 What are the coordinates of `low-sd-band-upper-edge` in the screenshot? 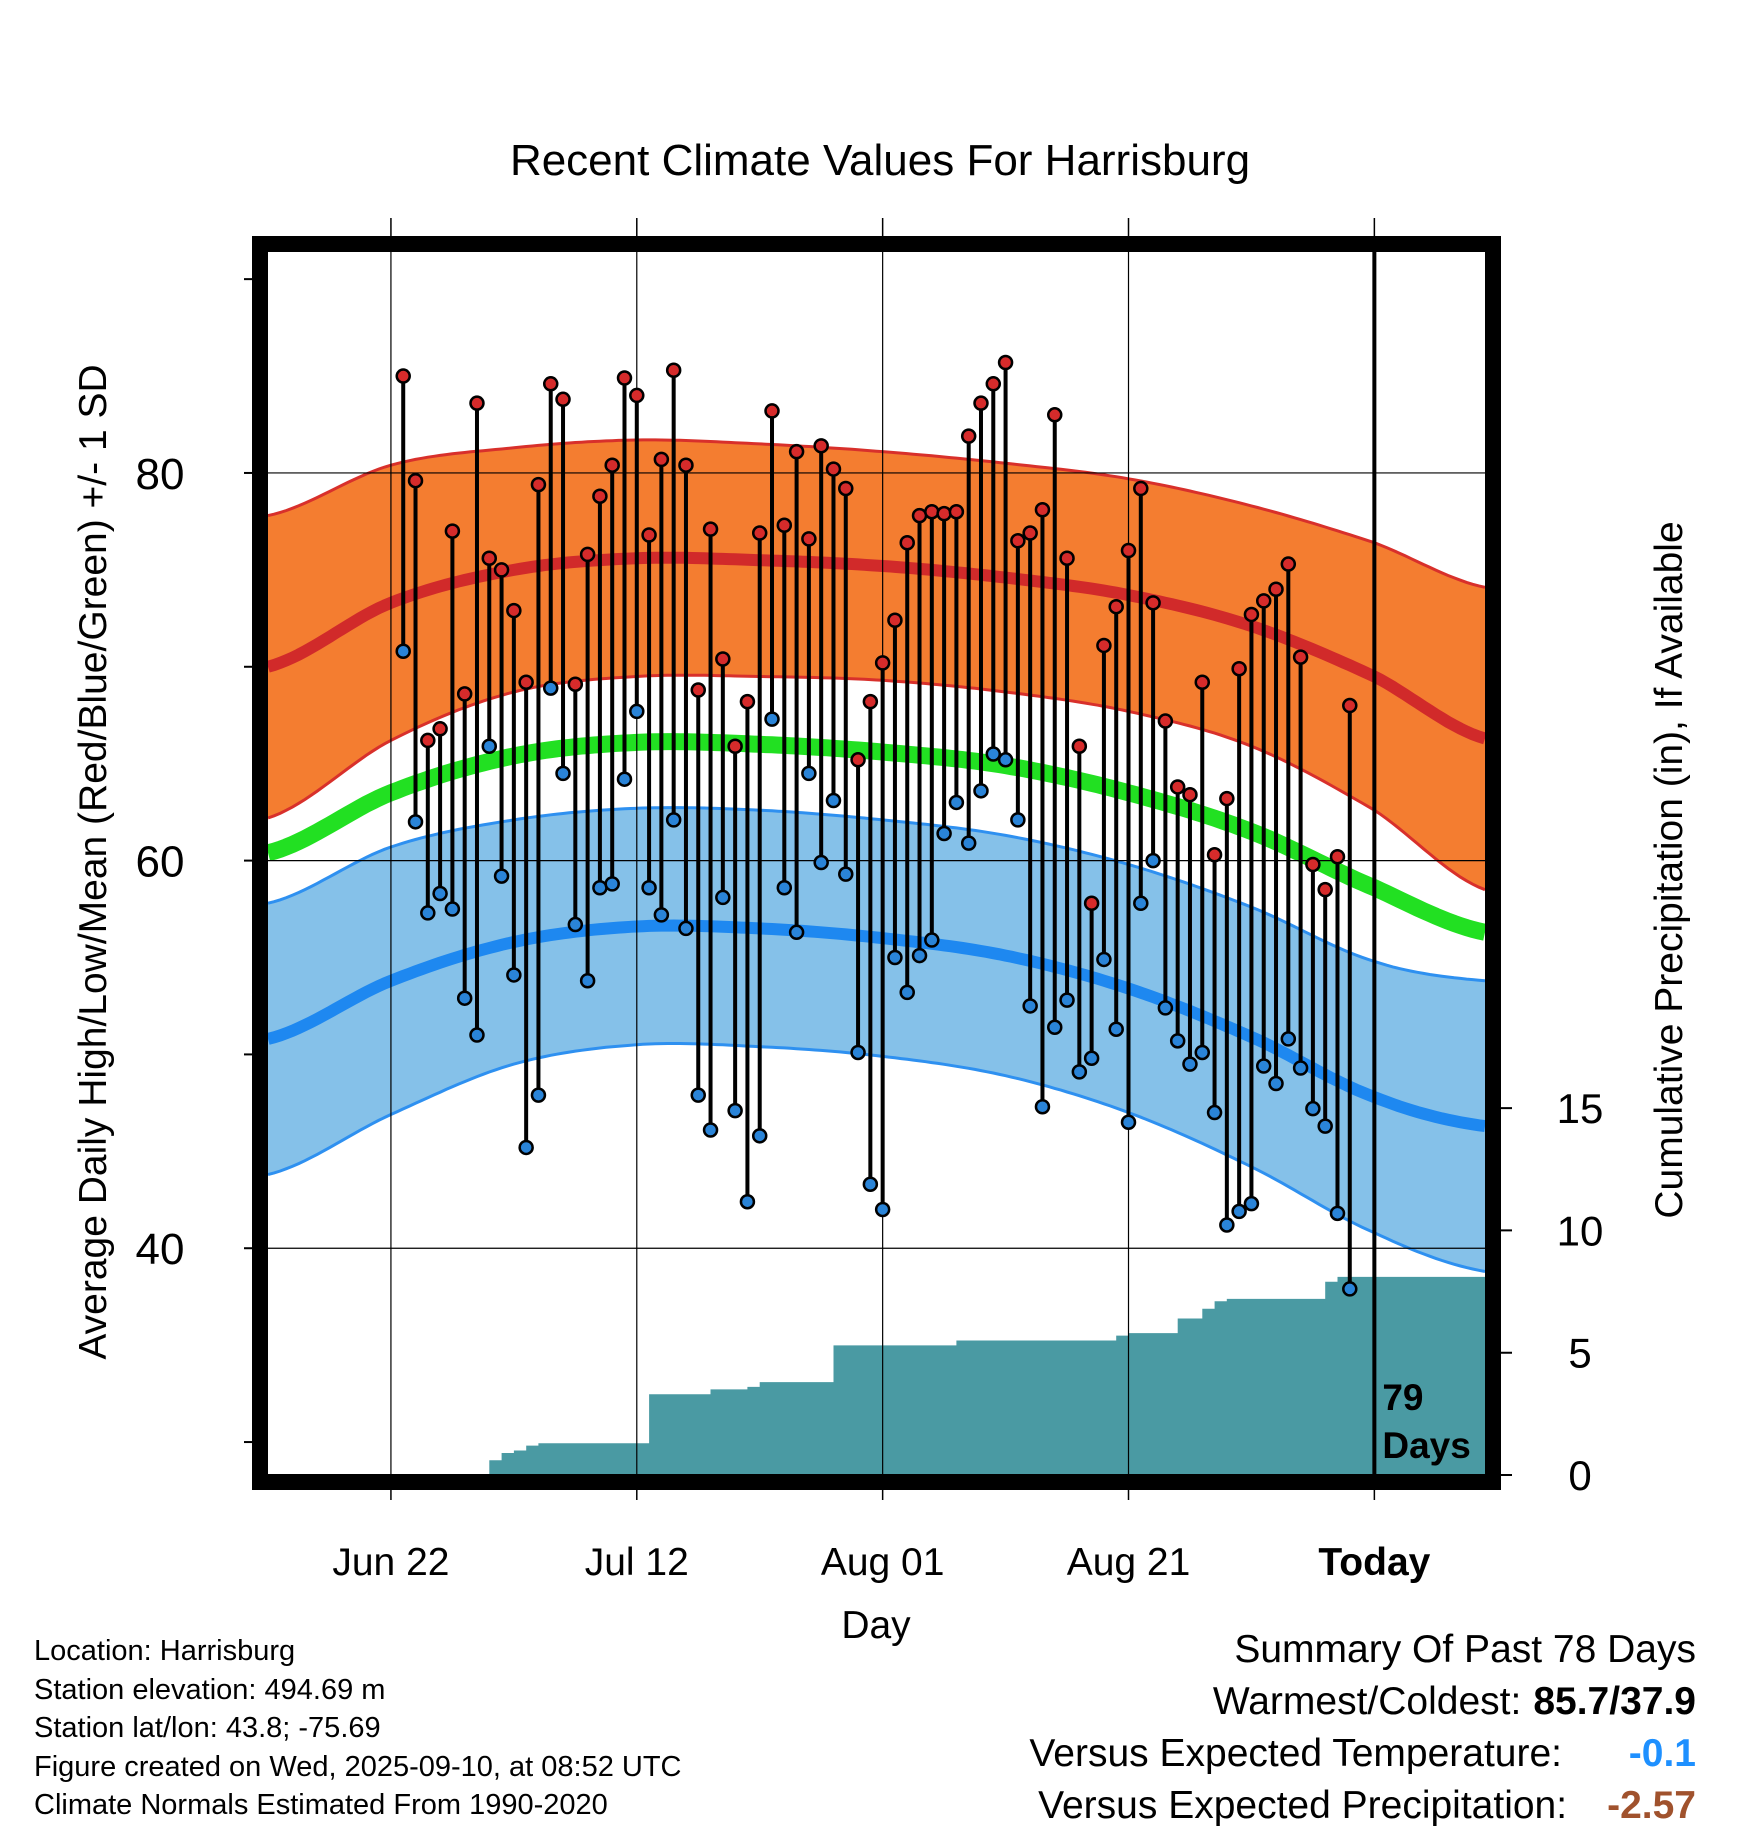 It's located at (876, 894).